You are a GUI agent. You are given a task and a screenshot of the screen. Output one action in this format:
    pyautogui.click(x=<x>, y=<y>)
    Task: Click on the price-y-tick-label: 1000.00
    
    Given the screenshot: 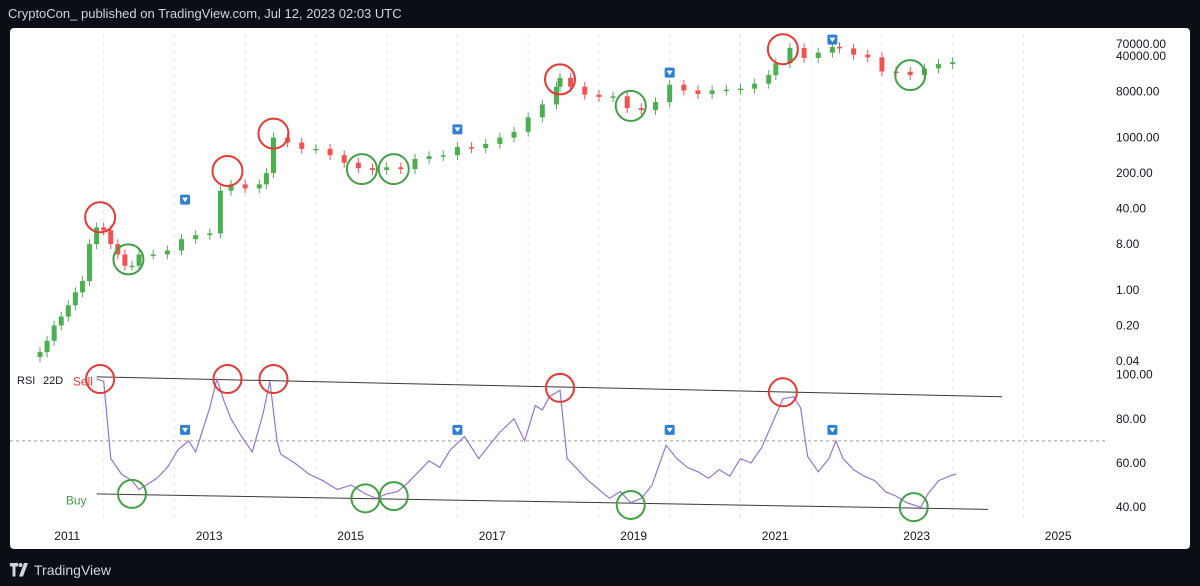 What is the action you would take?
    pyautogui.click(x=1138, y=138)
    